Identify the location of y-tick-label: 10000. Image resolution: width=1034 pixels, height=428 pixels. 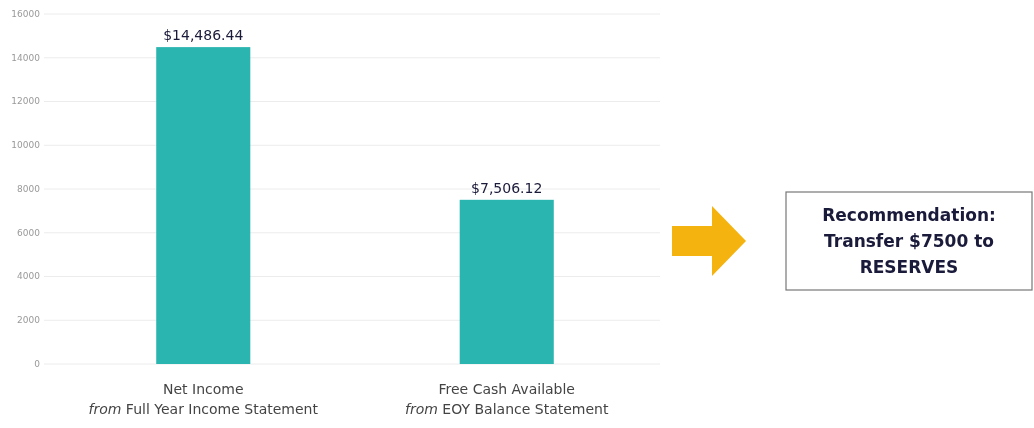
(26, 145).